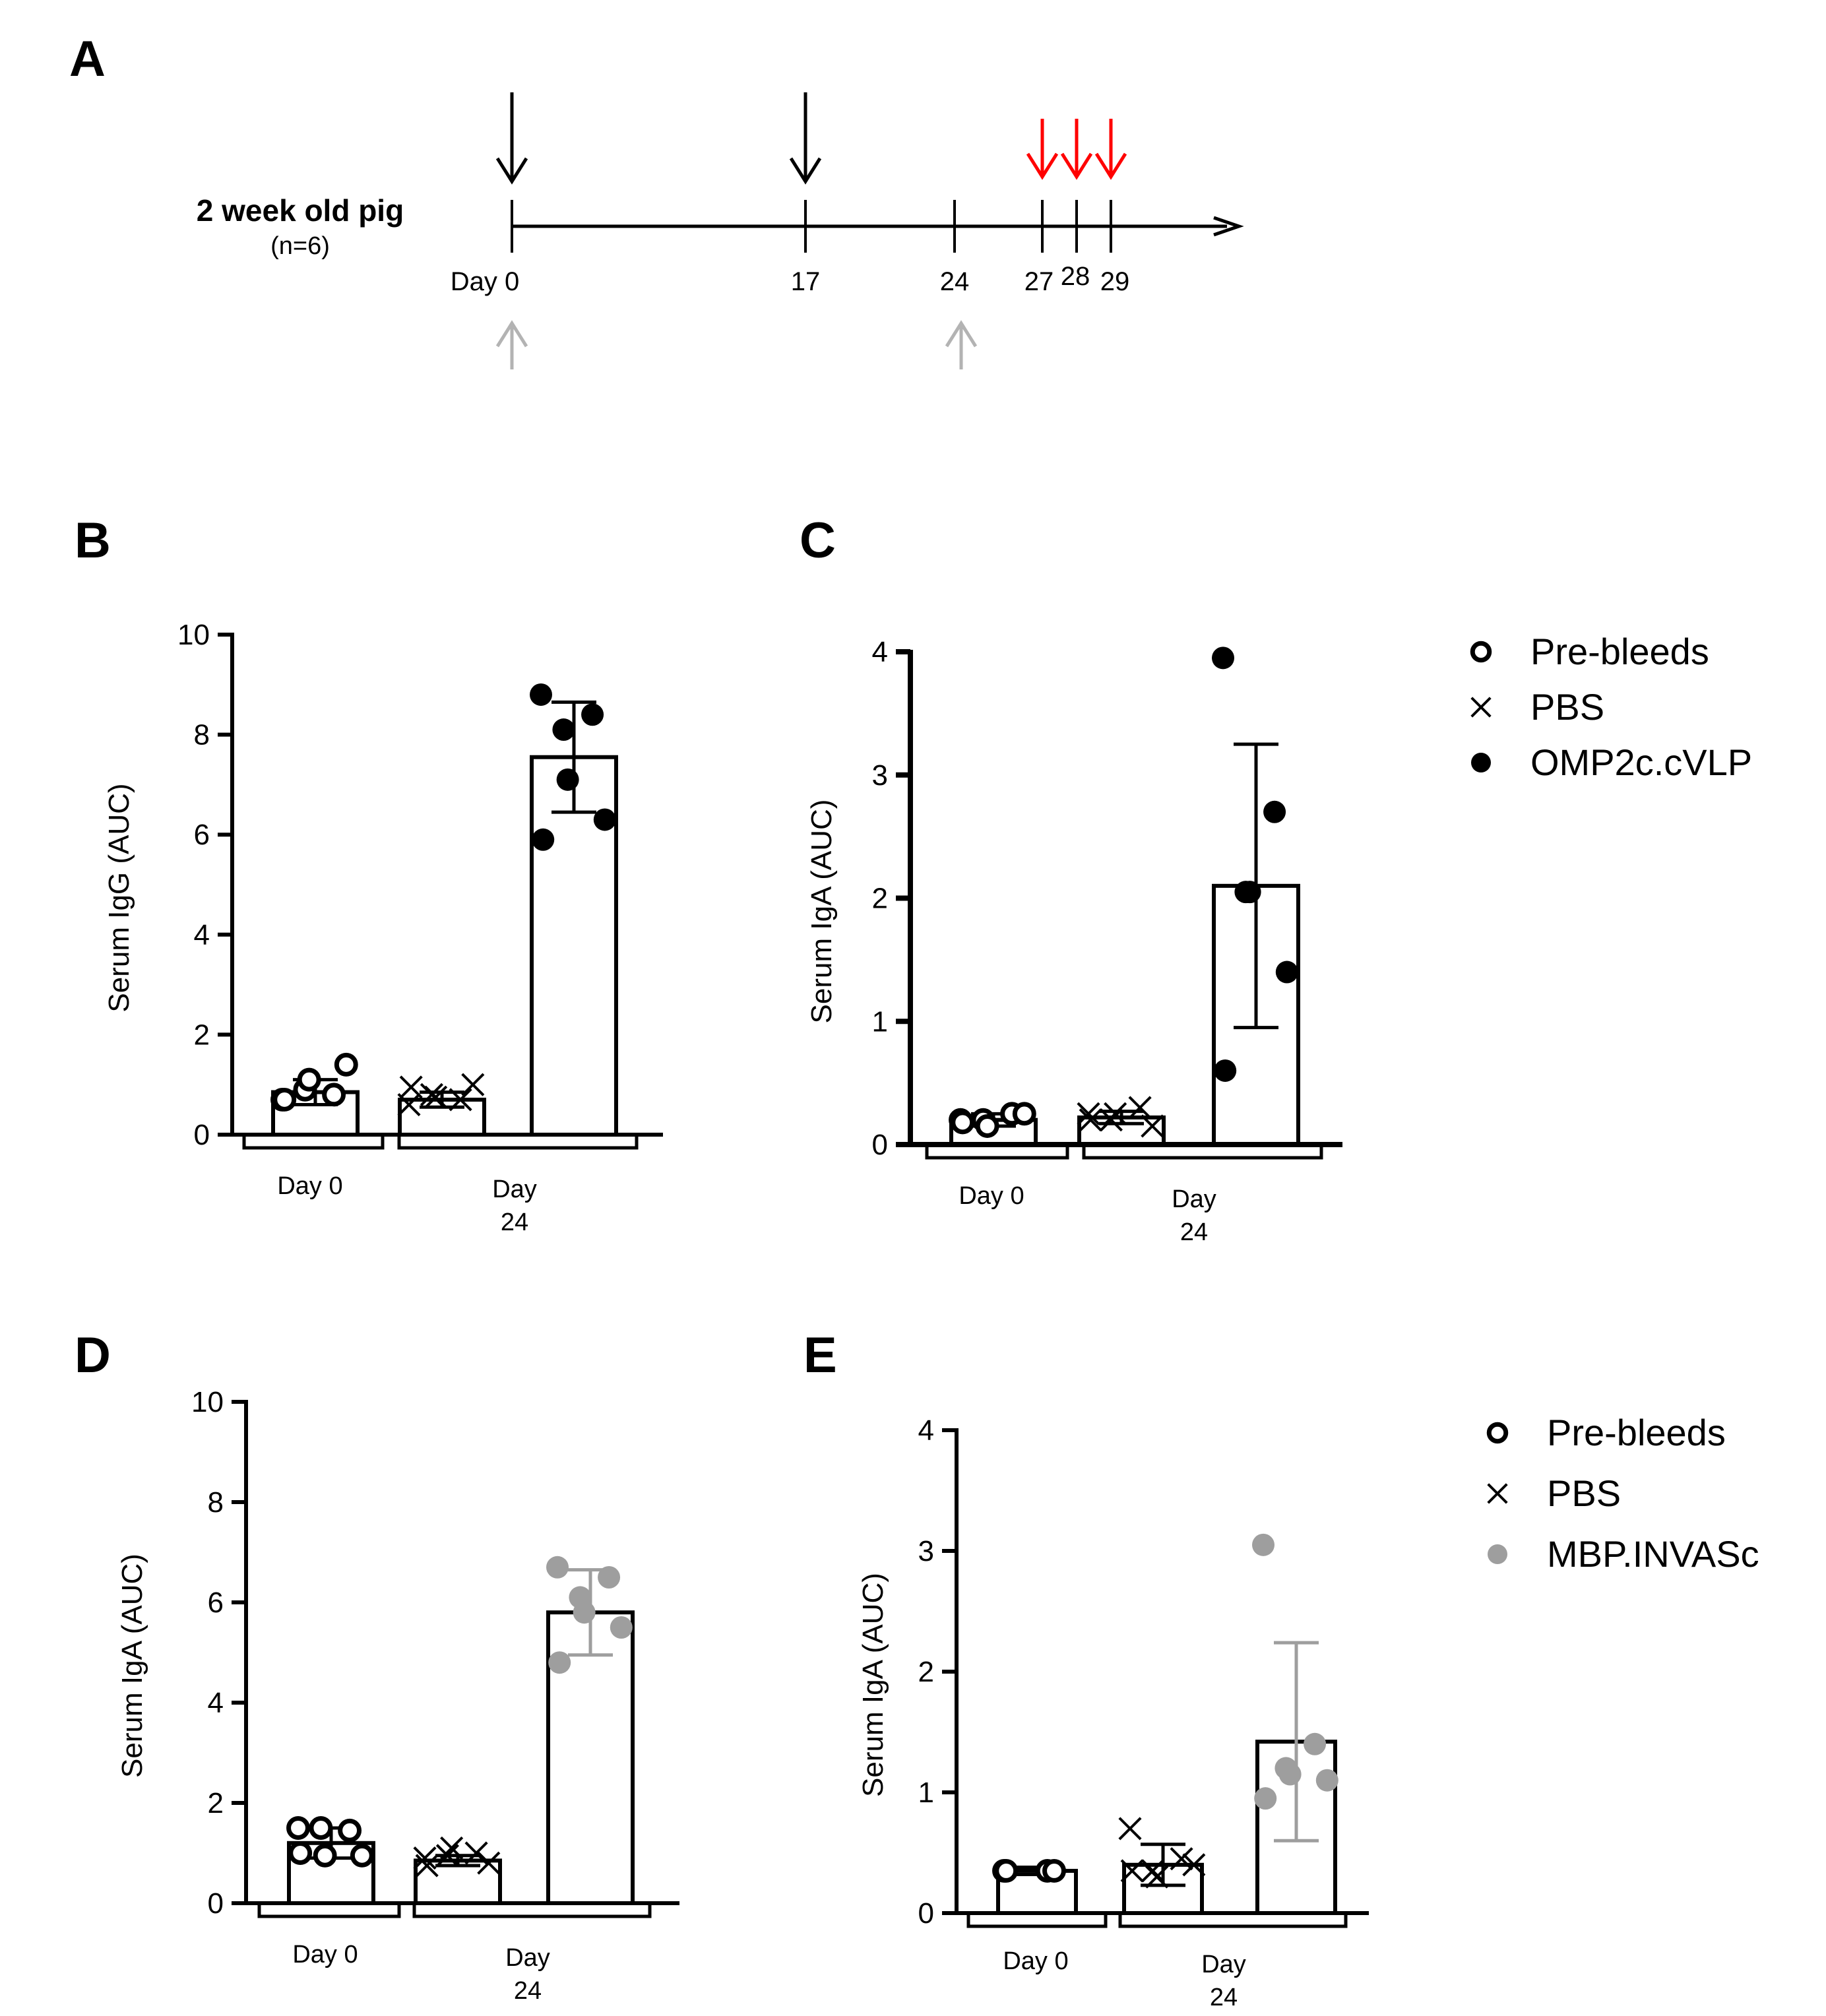  What do you see at coordinates (207, 1402) in the screenshot?
I see `y-tick-label: 10` at bounding box center [207, 1402].